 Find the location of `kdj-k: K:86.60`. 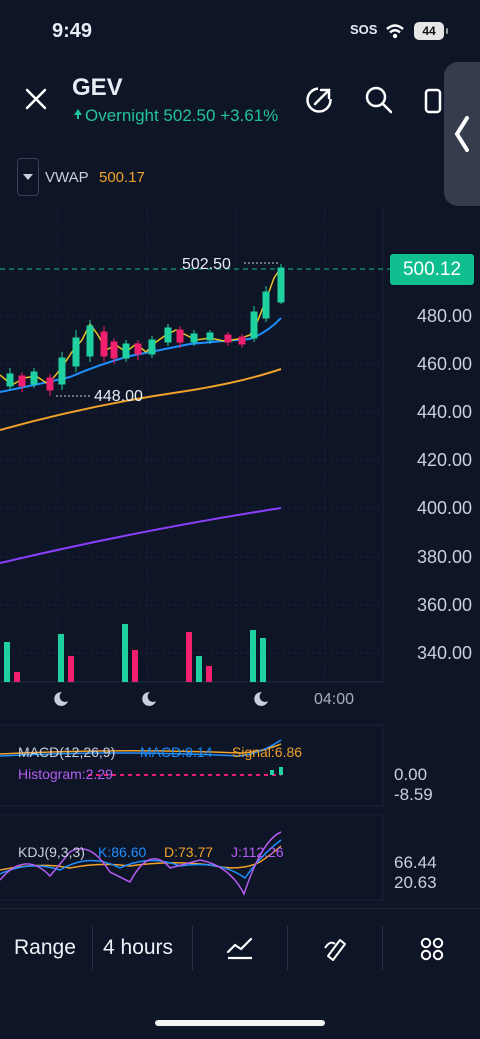

kdj-k: K:86.60 is located at coordinates (122, 852).